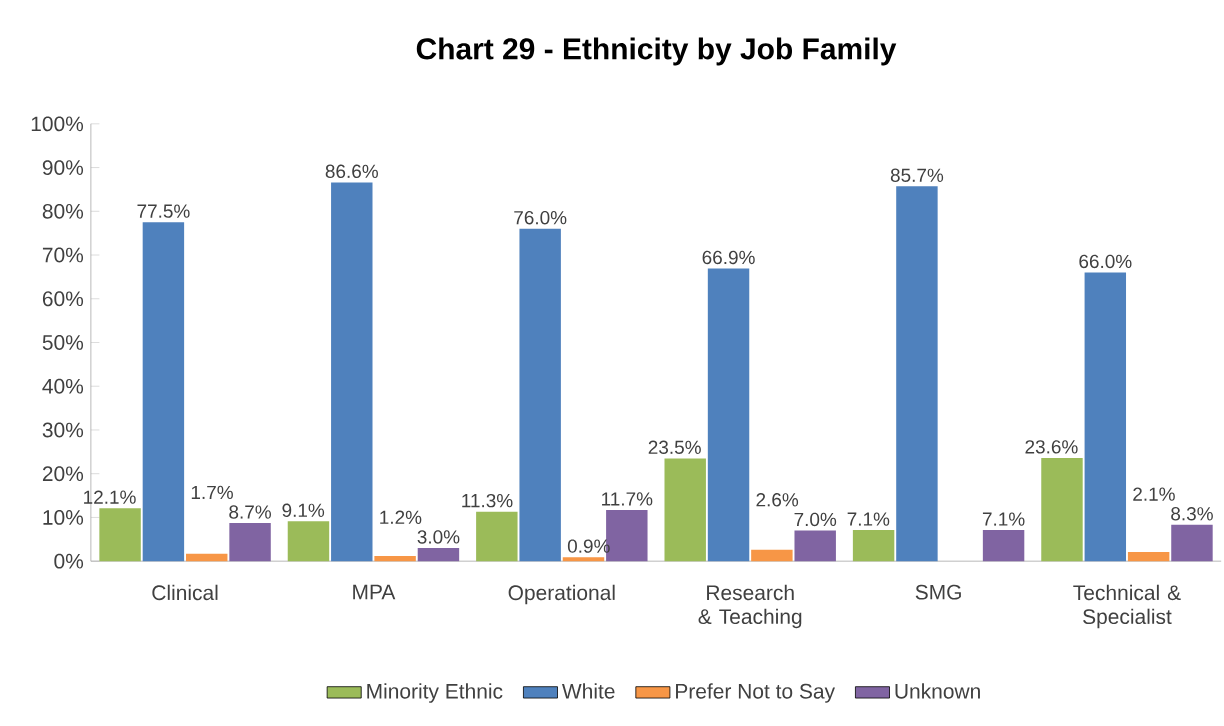 Image resolution: width=1224 pixels, height=726 pixels. I want to click on data-label: 2.6%, so click(777, 500).